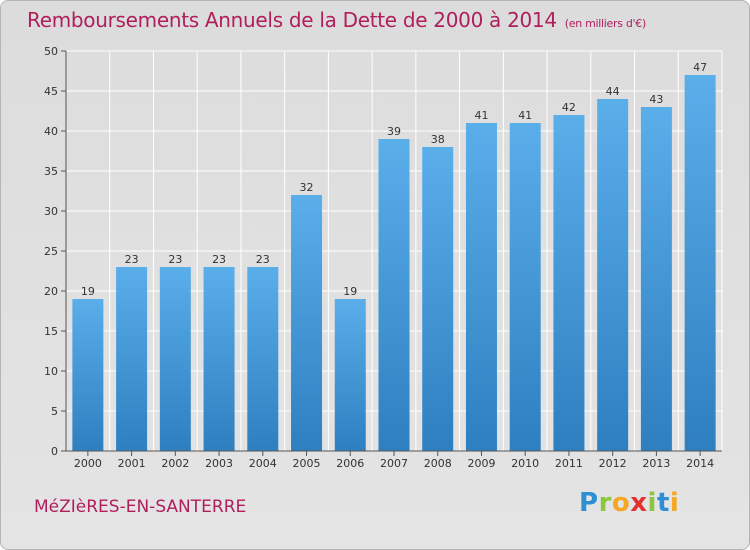  Describe the element at coordinates (613, 91) in the screenshot. I see `bar-value-label: 44` at that location.